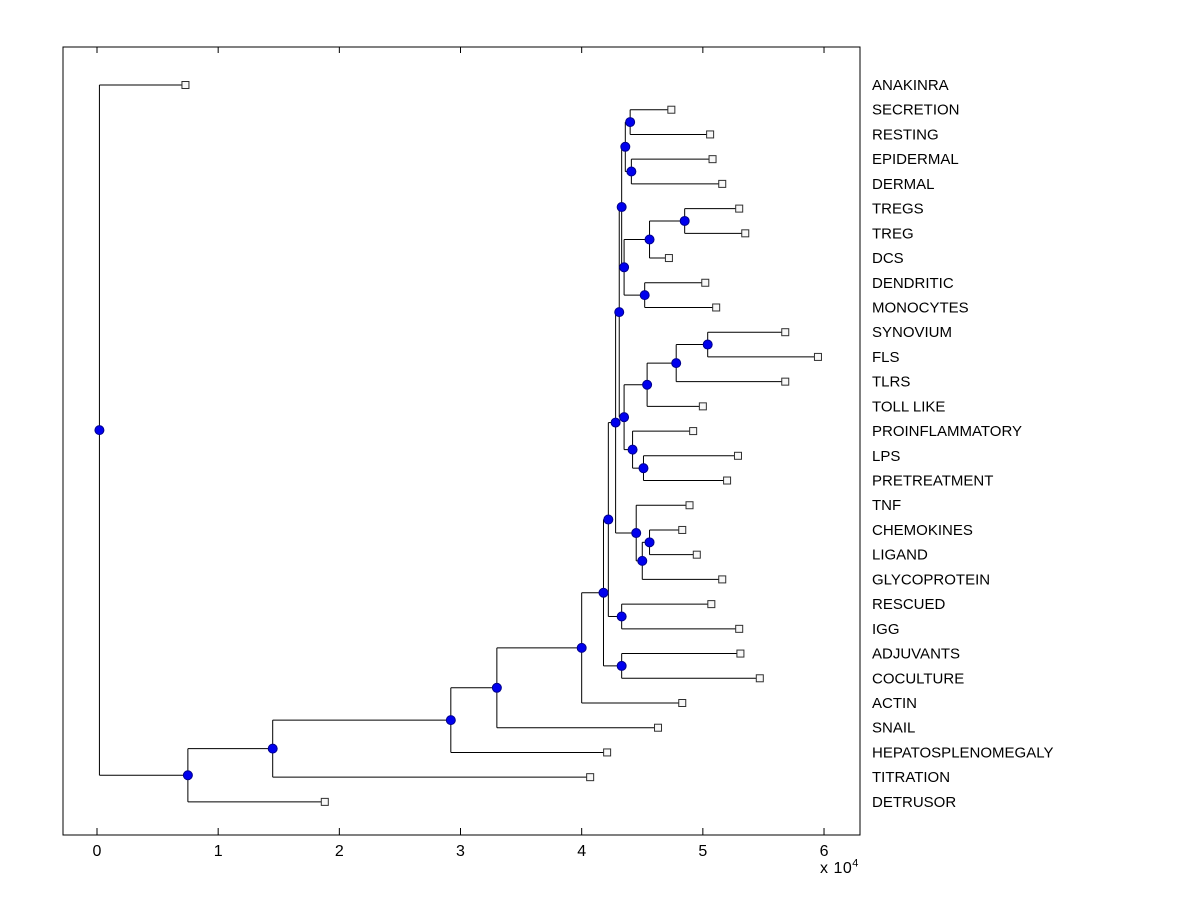  What do you see at coordinates (460, 851) in the screenshot?
I see `x-tick-label: 3` at bounding box center [460, 851].